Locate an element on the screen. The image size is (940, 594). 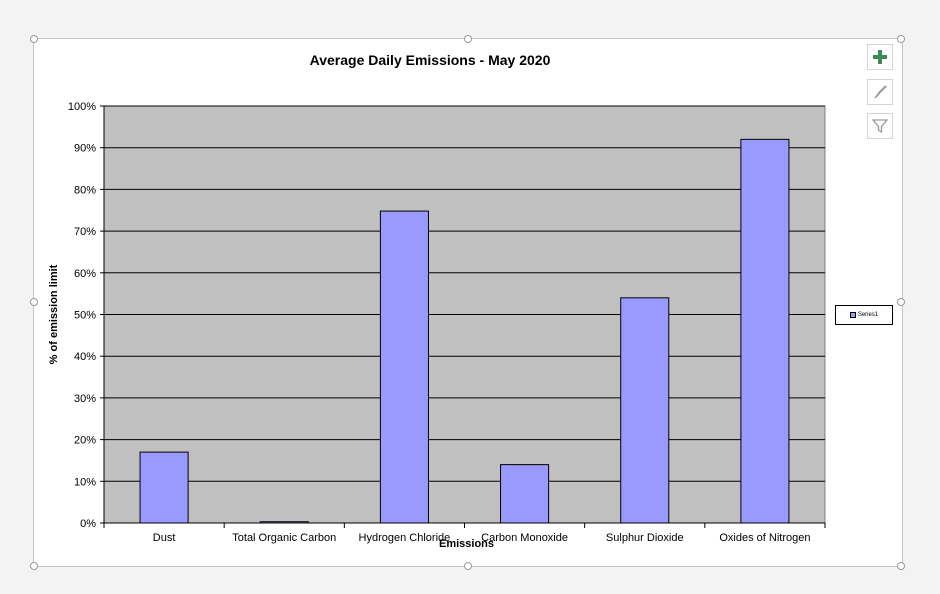
y-tick-label: 50% is located at coordinates (85, 316).